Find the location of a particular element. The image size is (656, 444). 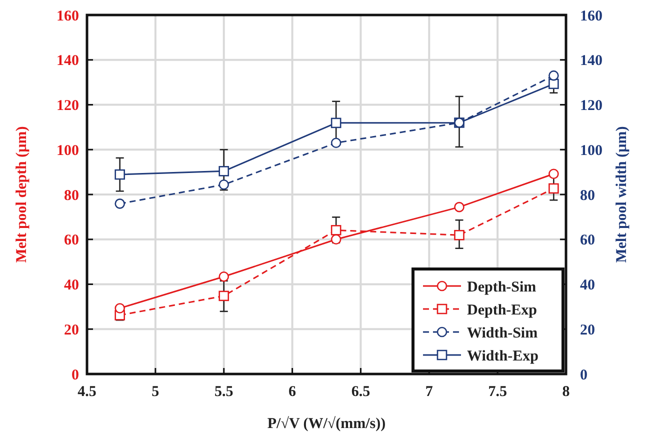

y-tick-label: 120 is located at coordinates (67, 106).